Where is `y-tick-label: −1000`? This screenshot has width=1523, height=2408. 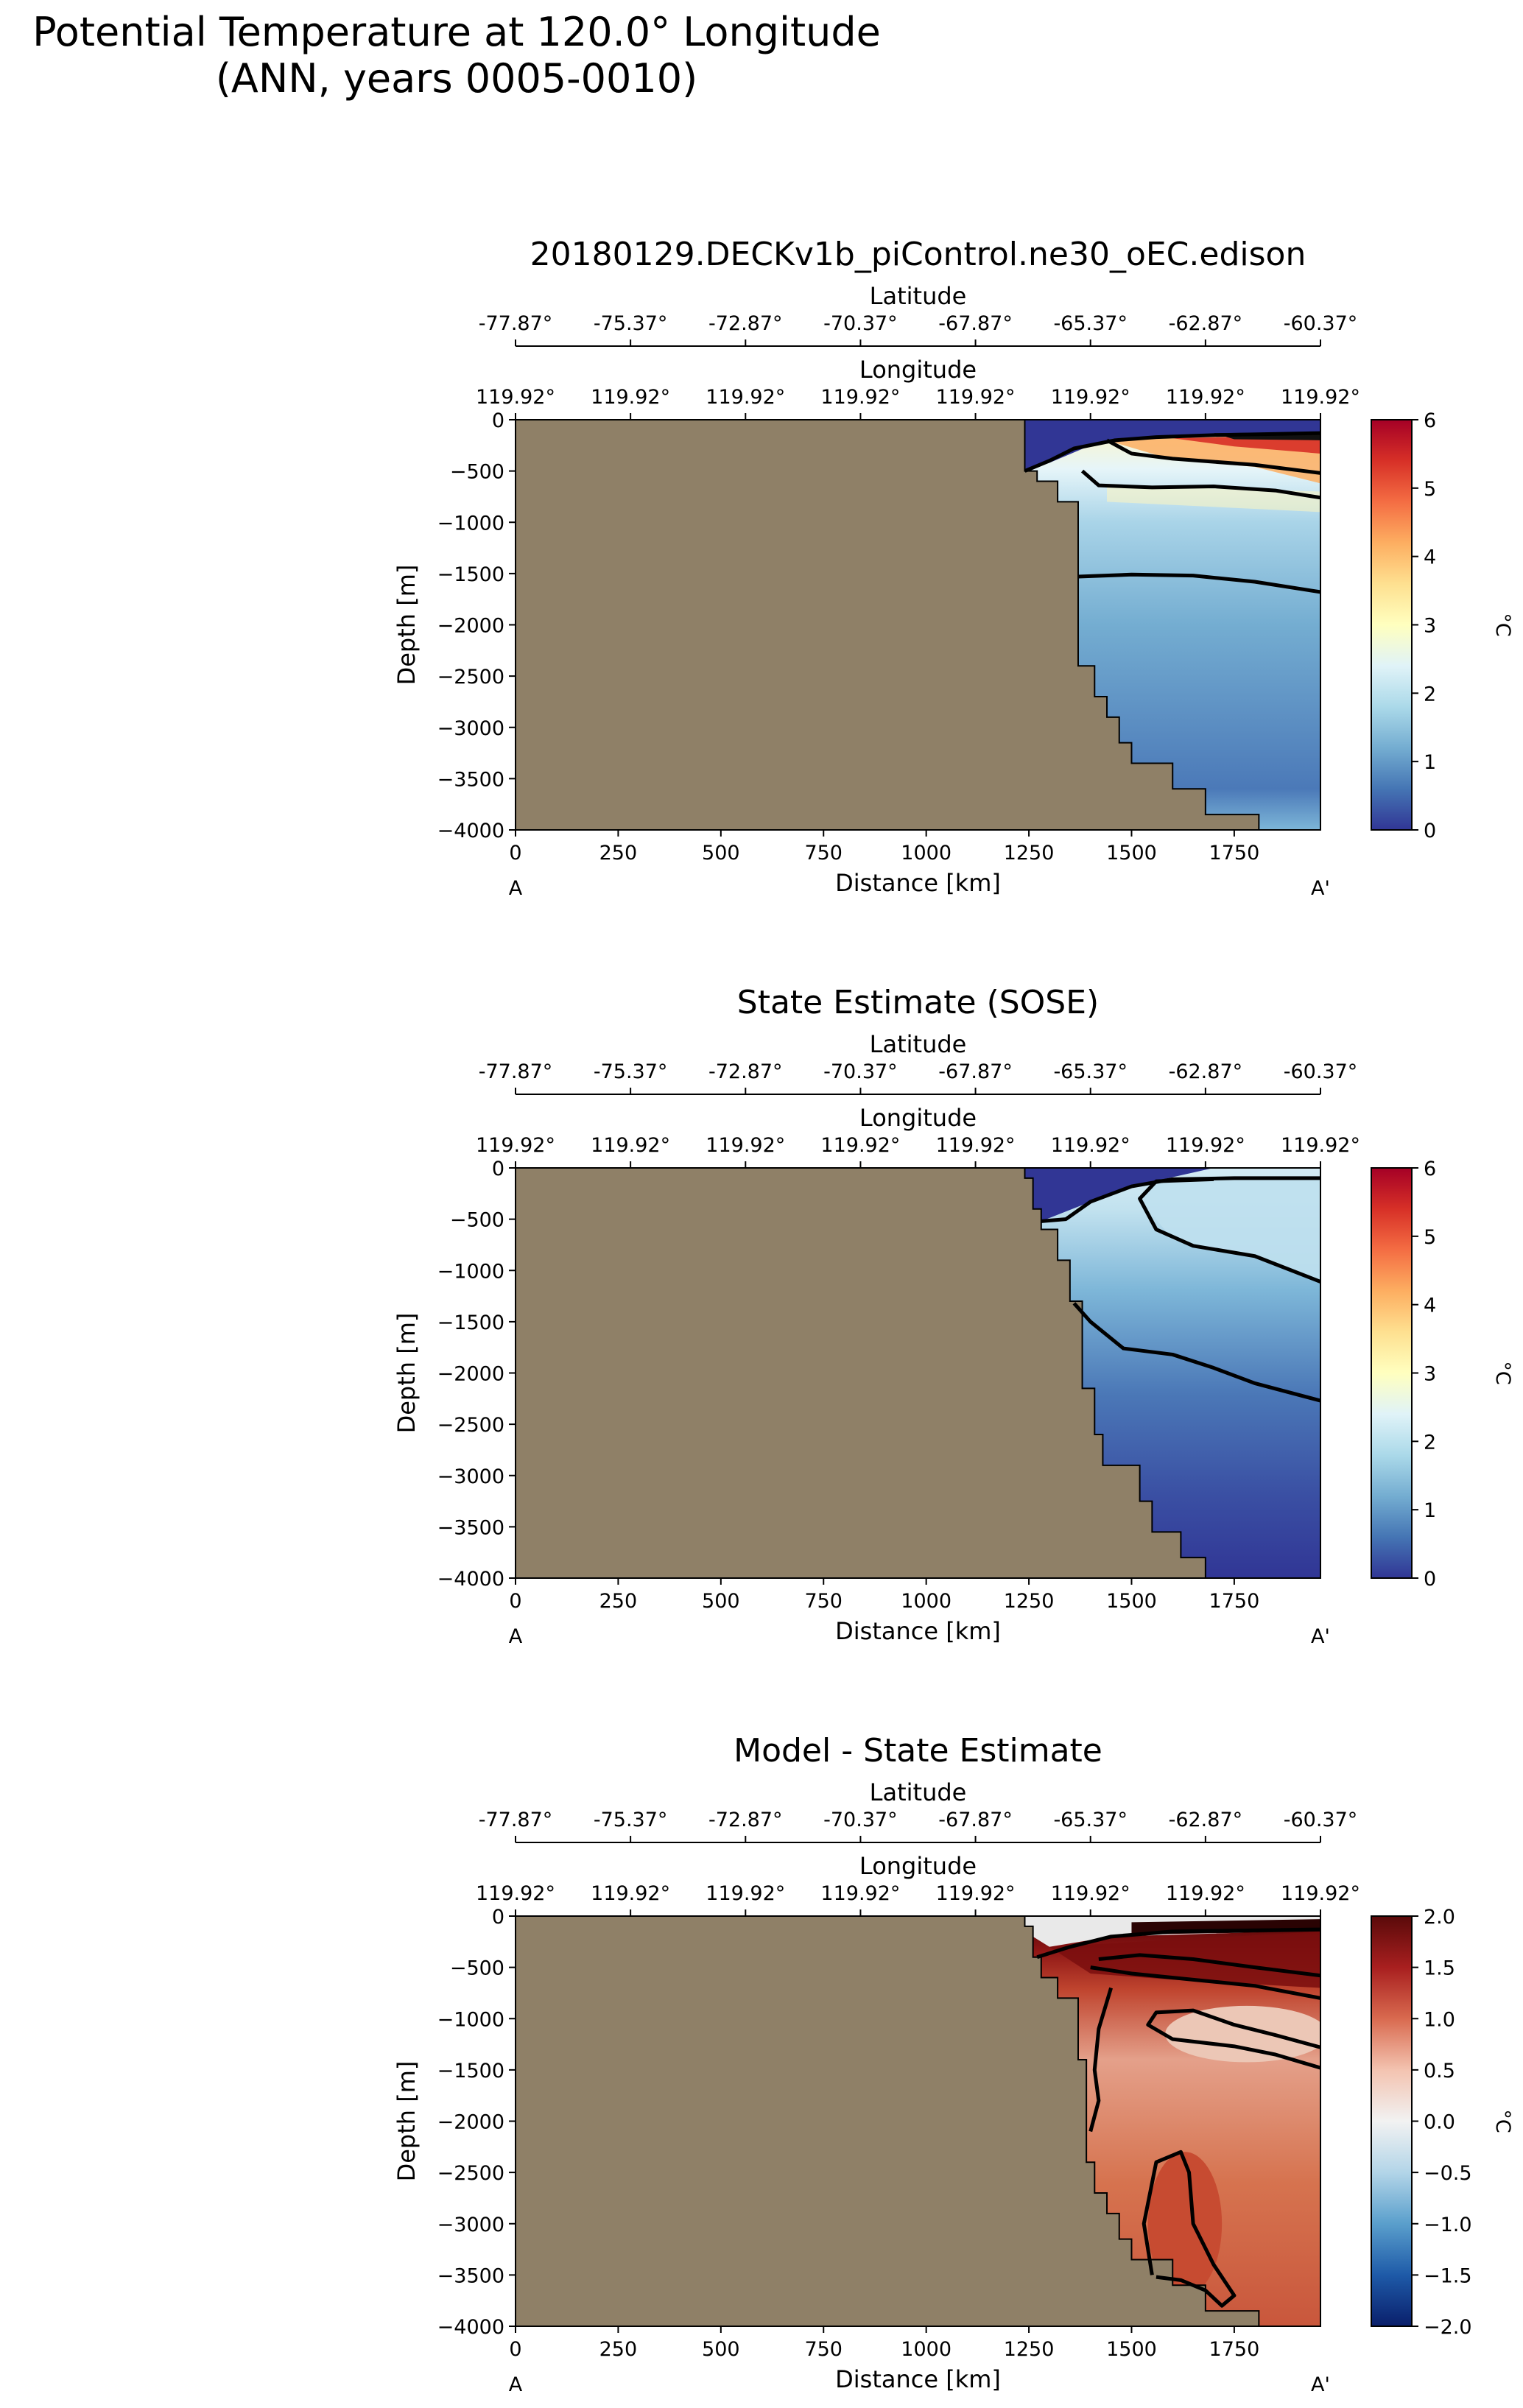
y-tick-label: −1000 is located at coordinates (471, 523).